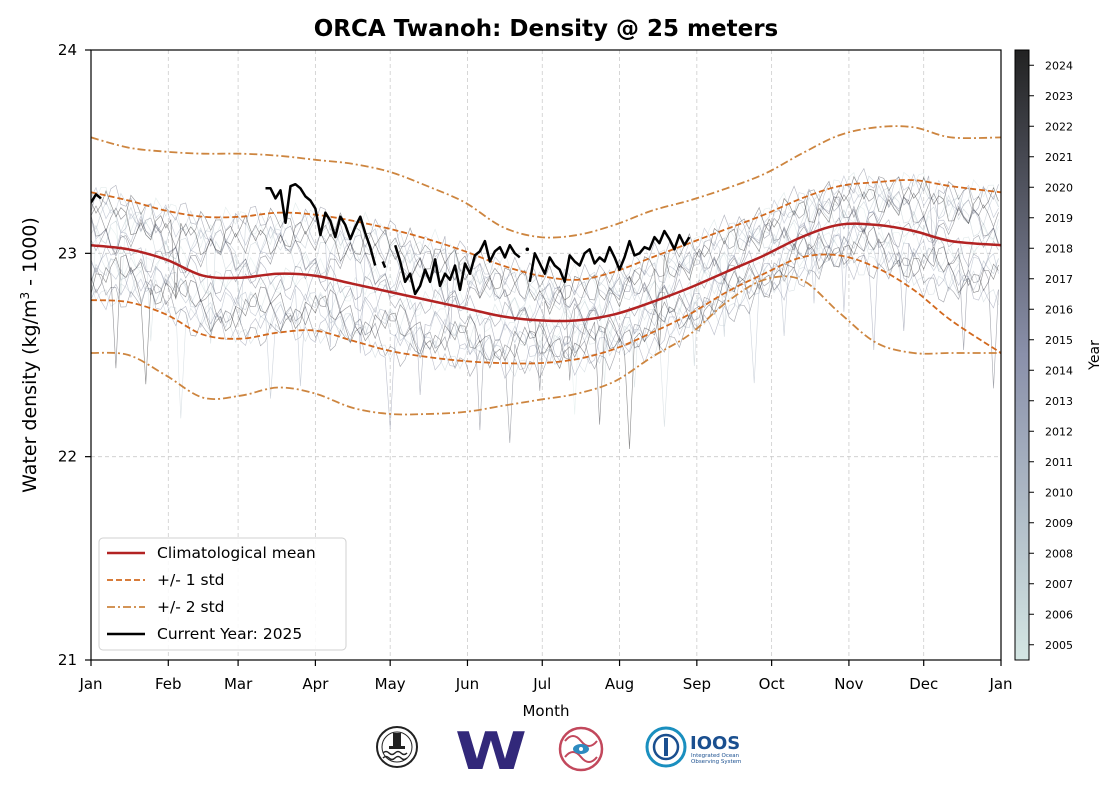  What do you see at coordinates (390, 684) in the screenshot?
I see `x-tick-label: May` at bounding box center [390, 684].